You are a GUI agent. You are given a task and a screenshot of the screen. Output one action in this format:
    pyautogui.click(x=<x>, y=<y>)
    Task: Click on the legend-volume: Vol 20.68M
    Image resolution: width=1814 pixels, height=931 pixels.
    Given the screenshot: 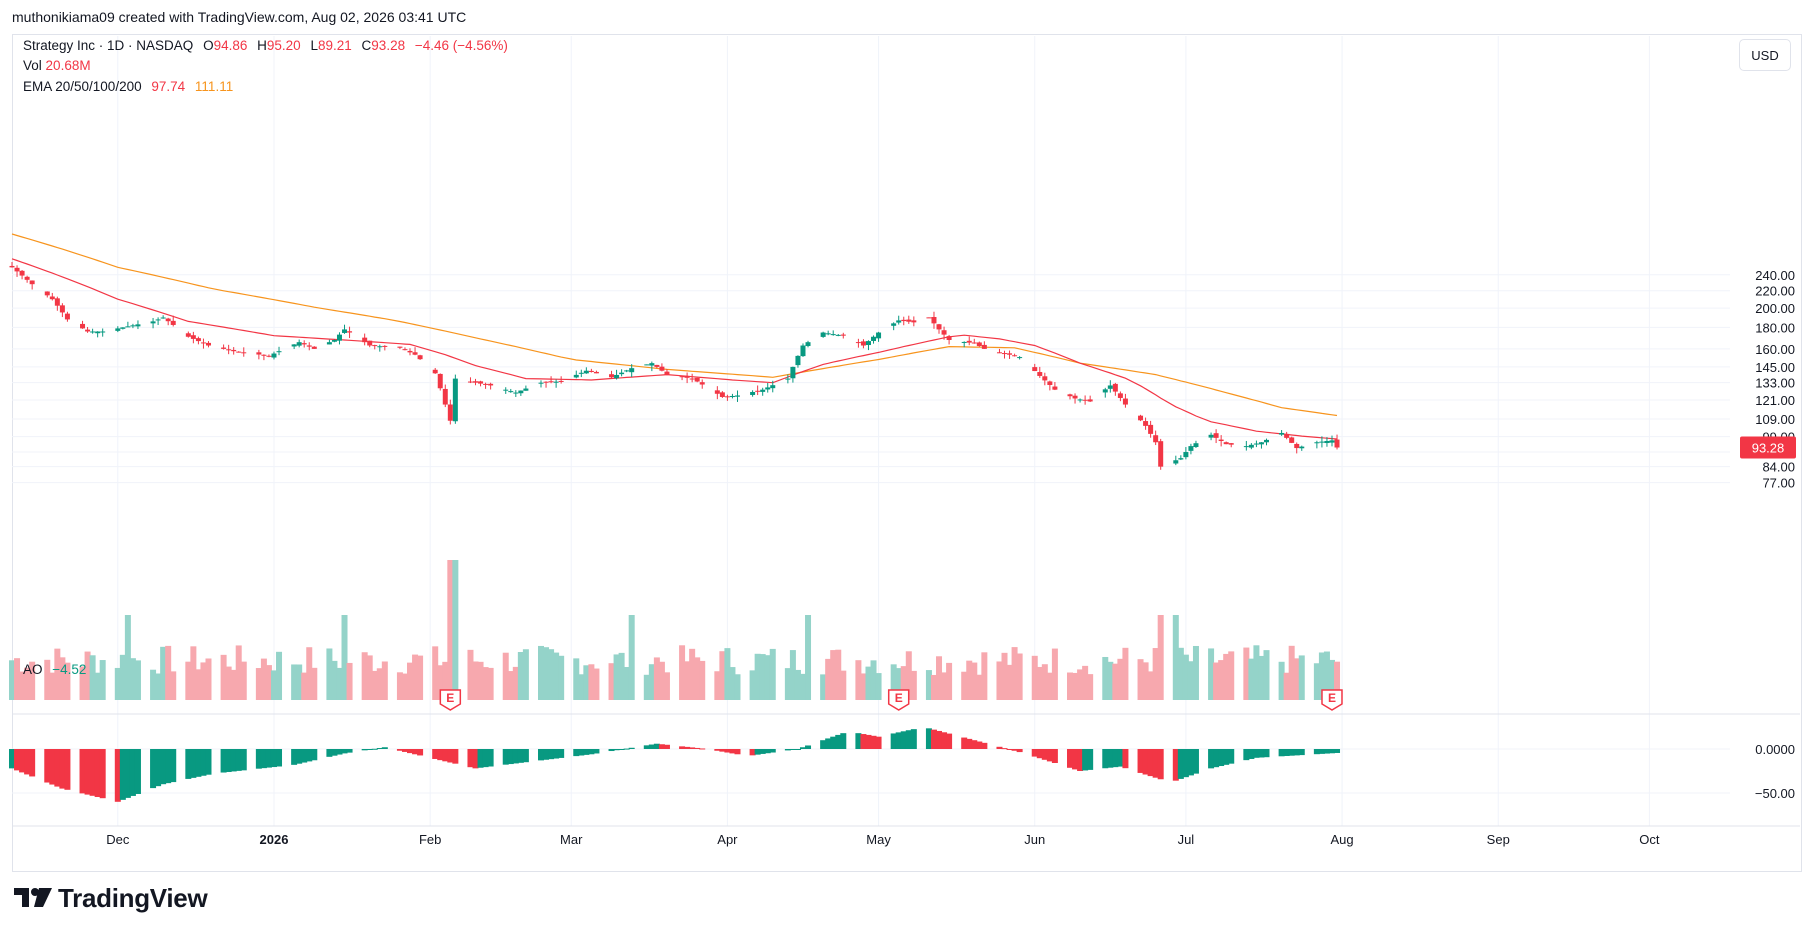 What is the action you would take?
    pyautogui.click(x=57, y=65)
    